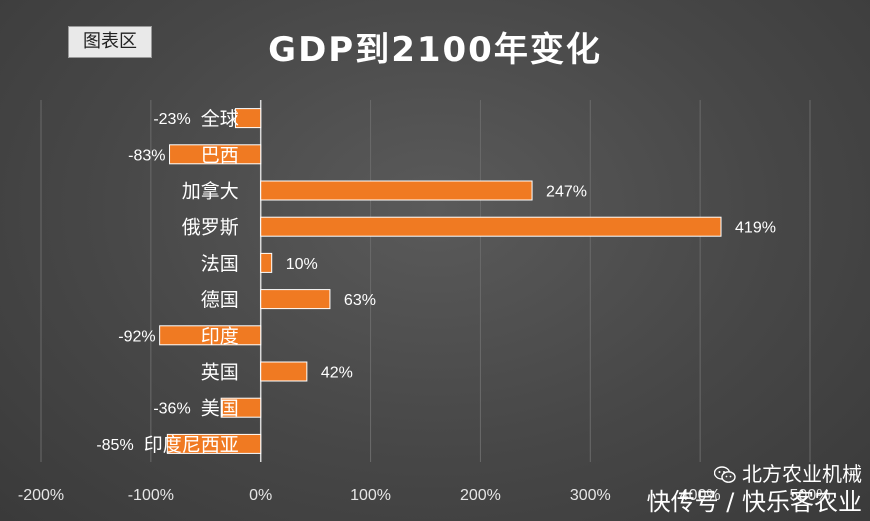 Image resolution: width=870 pixels, height=521 pixels. Describe the element at coordinates (220, 373) in the screenshot. I see `category-label: 英国` at that location.